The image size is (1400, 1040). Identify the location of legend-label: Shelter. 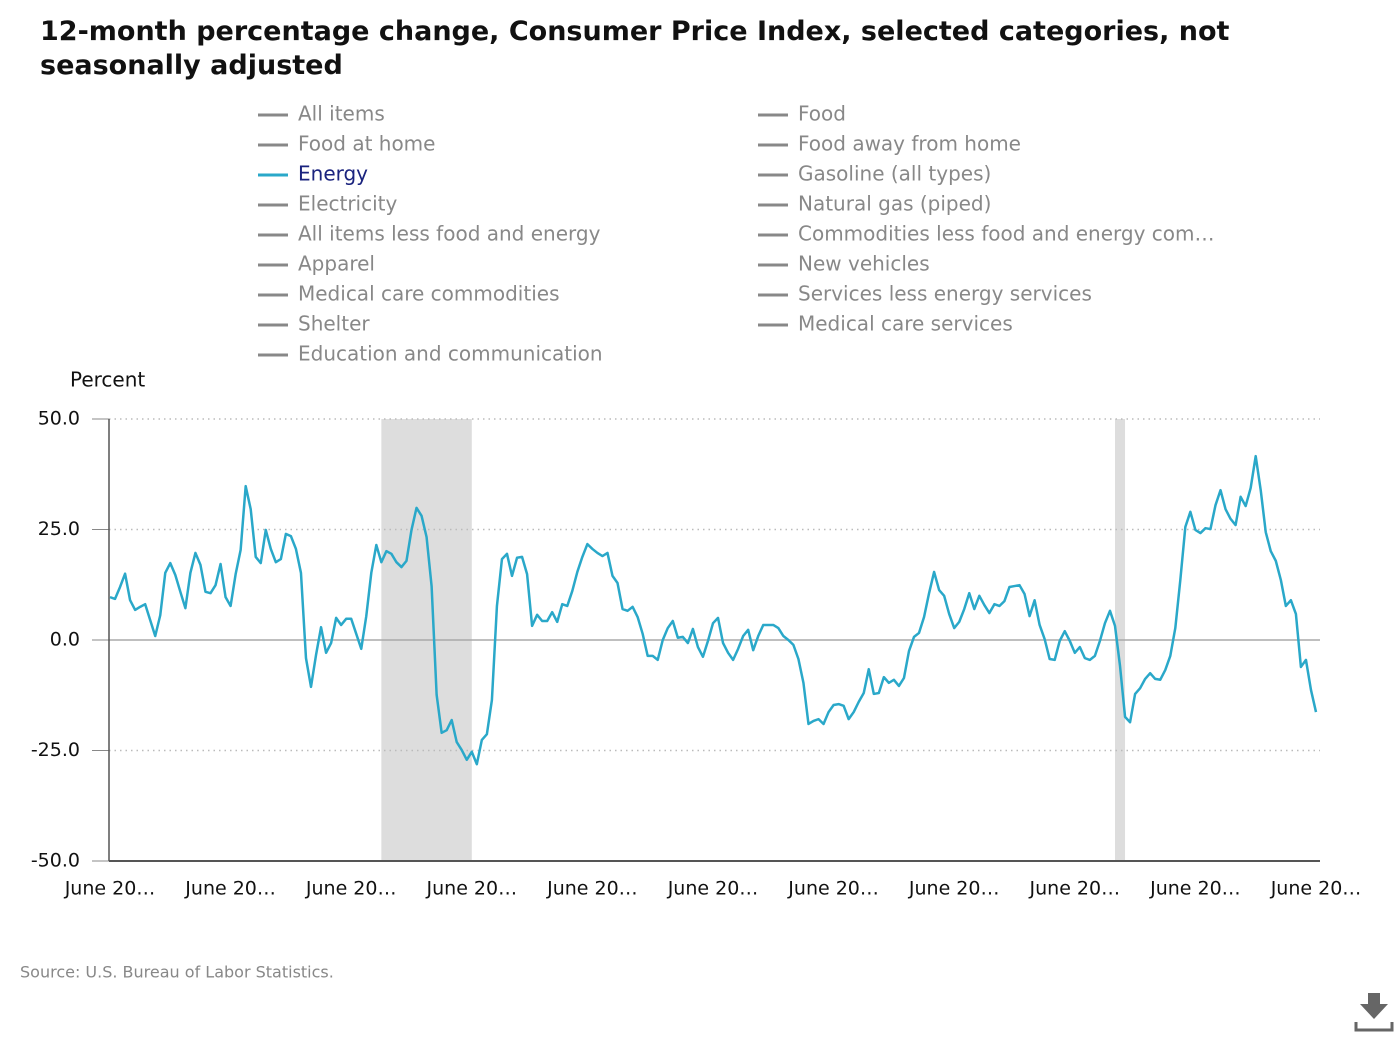
(334, 324).